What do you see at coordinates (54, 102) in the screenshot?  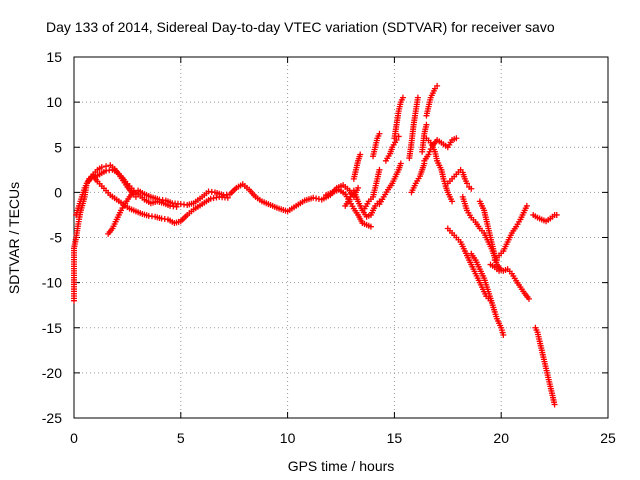 I see `y-tick-label: 10` at bounding box center [54, 102].